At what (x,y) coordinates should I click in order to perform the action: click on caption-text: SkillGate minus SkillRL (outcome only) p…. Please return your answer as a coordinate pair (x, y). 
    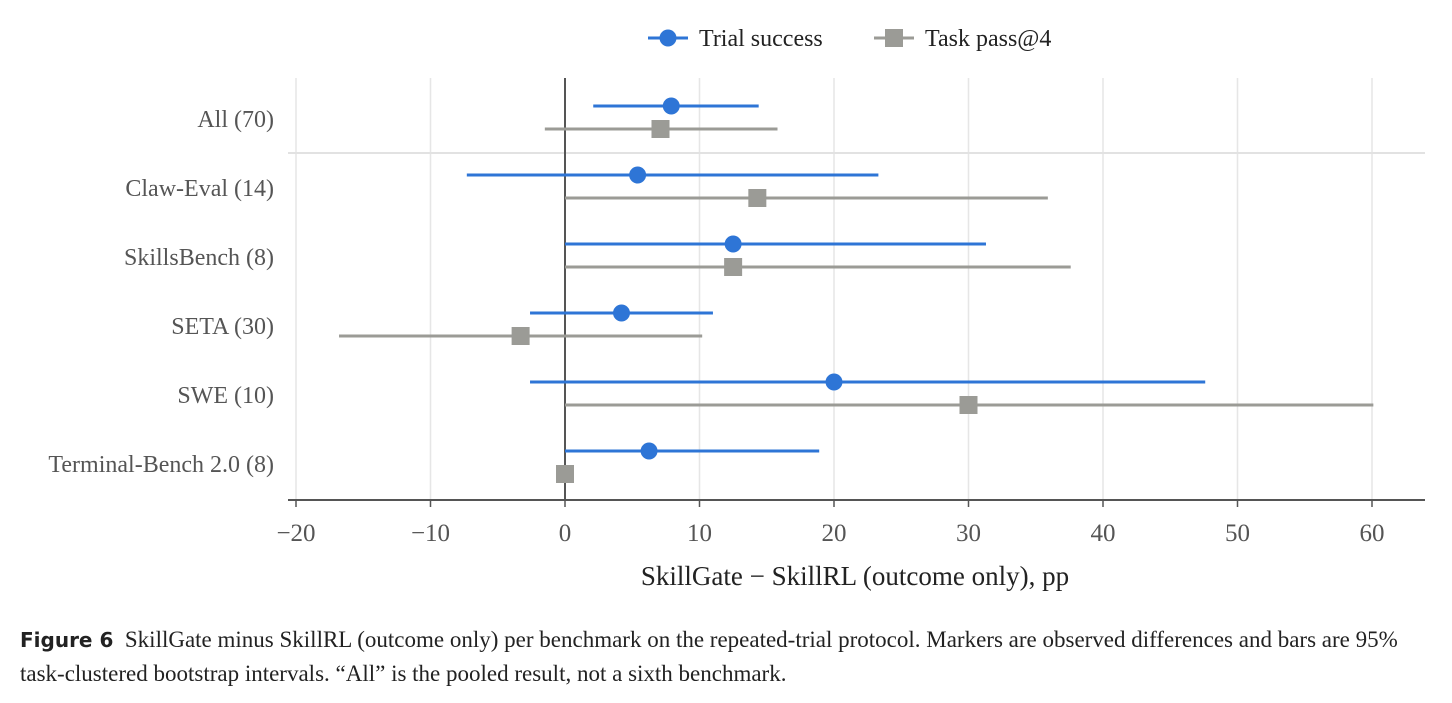
    Looking at the image, I should click on (709, 656).